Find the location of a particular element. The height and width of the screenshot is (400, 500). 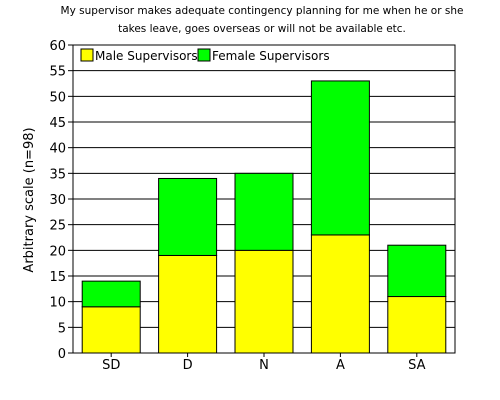

x-tick-label: SD is located at coordinates (111, 365).